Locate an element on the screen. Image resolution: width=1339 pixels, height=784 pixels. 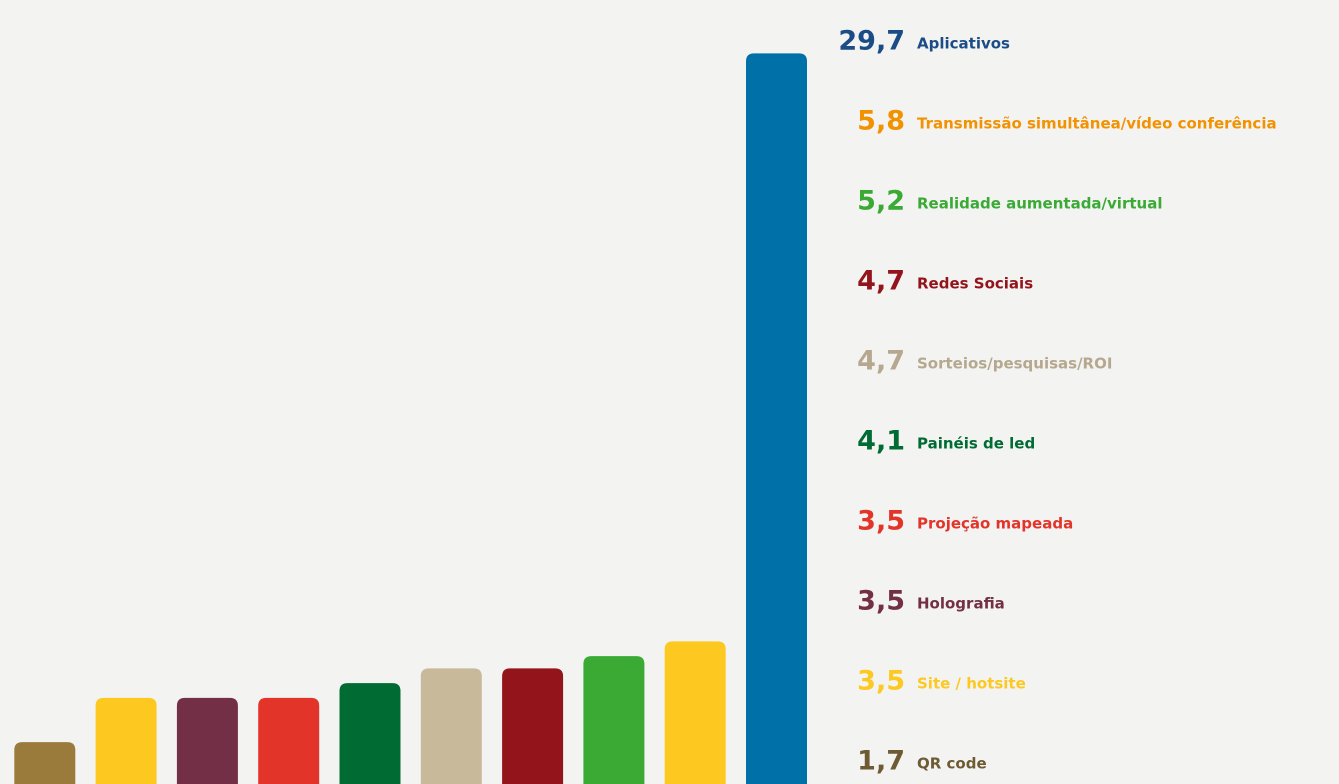
legend-label: Realidade aumentada/virtual is located at coordinates (1039, 204).